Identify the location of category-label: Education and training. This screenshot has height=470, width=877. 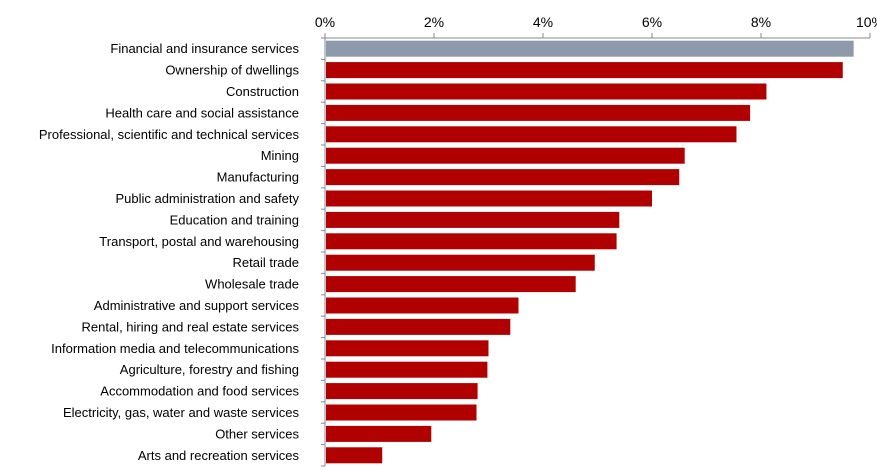
(234, 219).